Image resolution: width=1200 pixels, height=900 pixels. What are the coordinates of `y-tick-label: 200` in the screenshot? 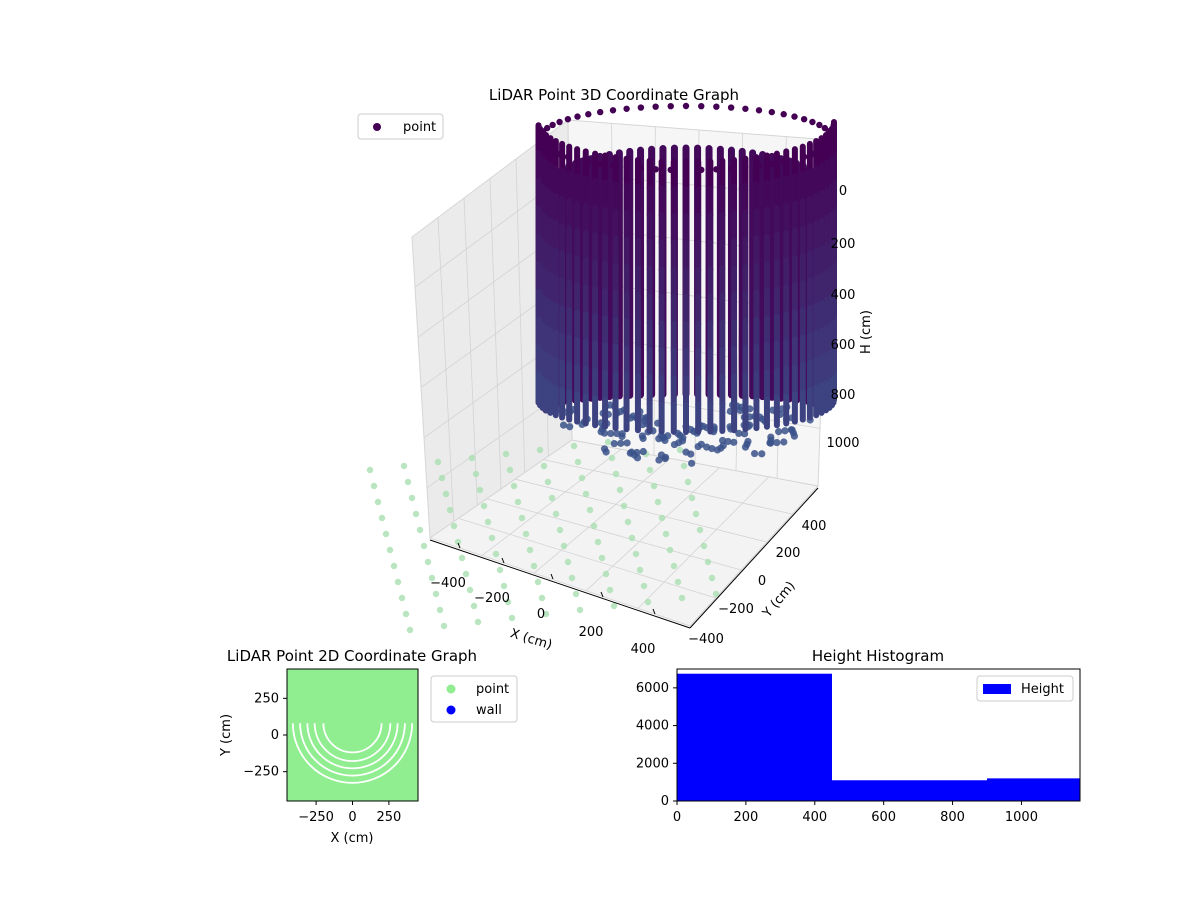 It's located at (788, 553).